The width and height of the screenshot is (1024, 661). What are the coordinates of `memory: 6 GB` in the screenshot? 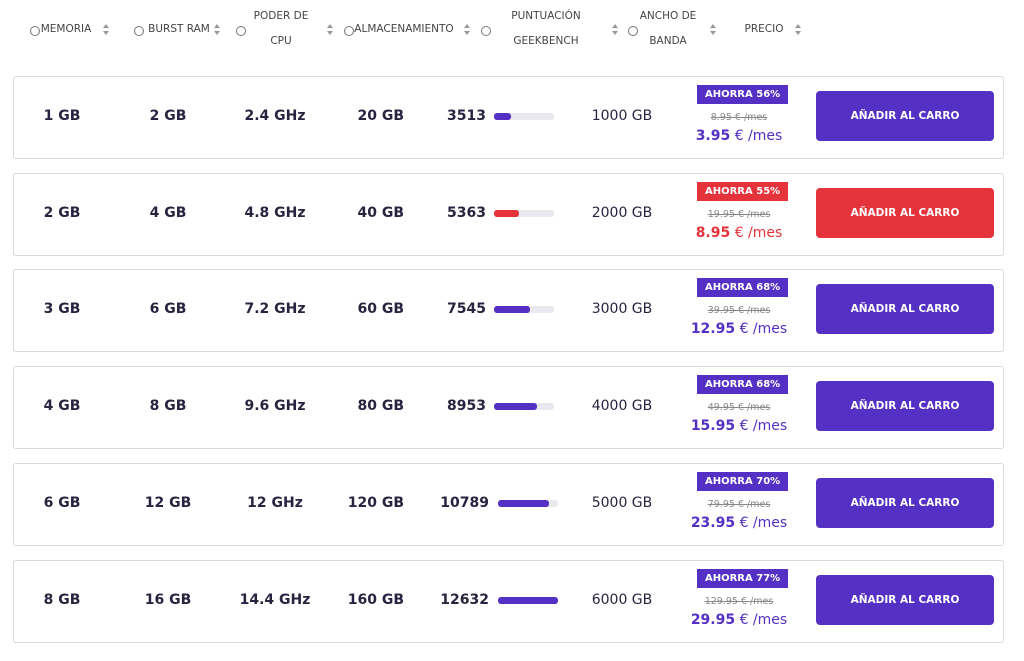 It's located at (62, 502).